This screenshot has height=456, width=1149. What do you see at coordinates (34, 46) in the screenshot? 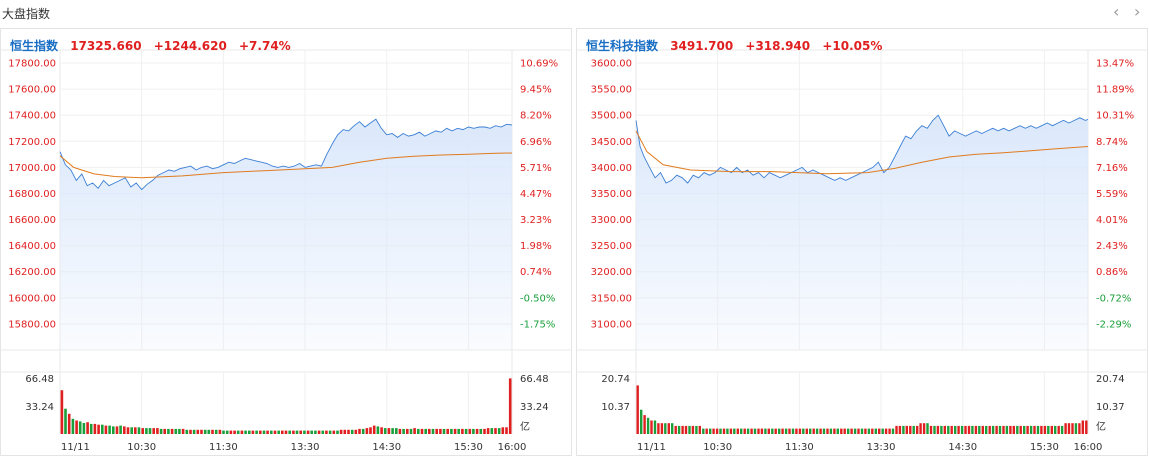
I see `index-name: 恒生指数` at bounding box center [34, 46].